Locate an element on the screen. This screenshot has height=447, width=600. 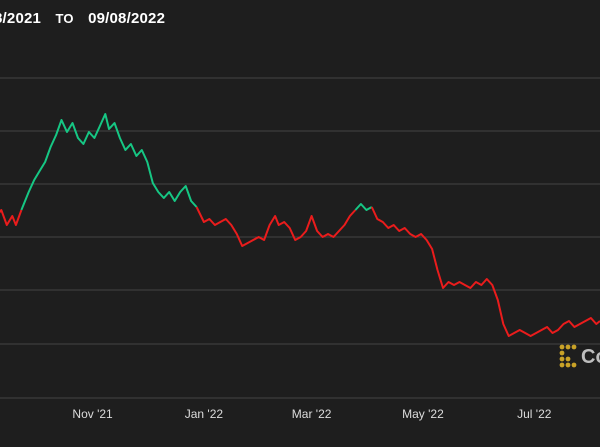
x-tick-label: Mar '22 is located at coordinates (312, 414).